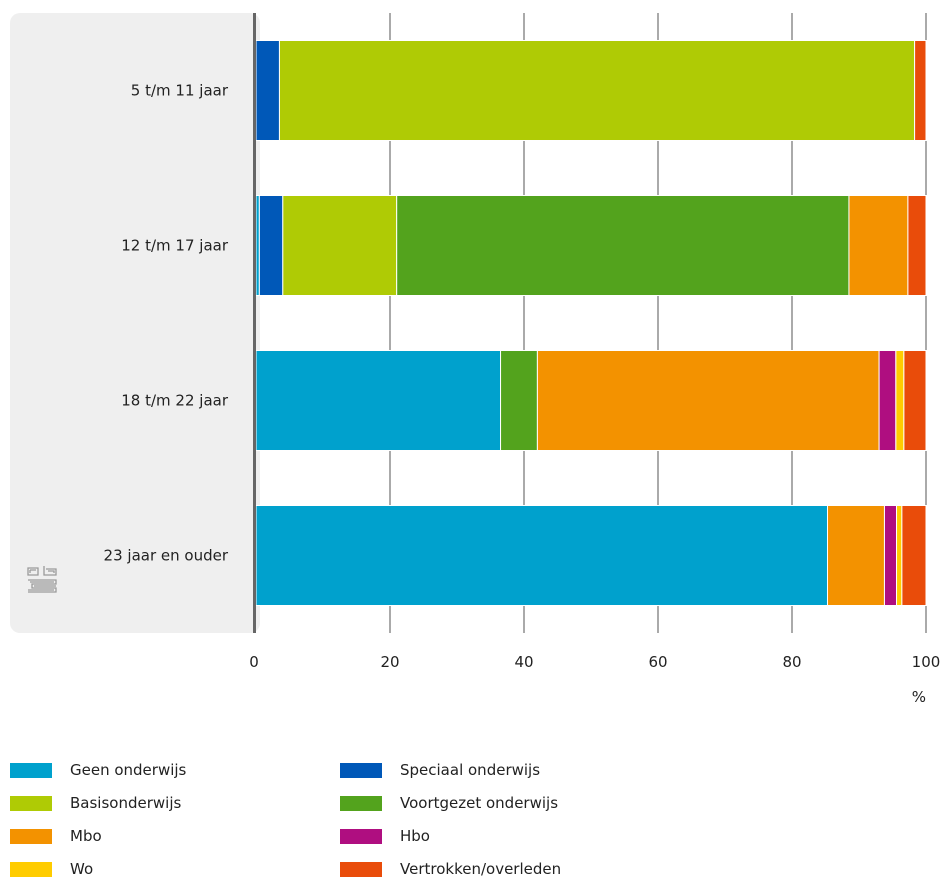  I want to click on cbs-logo-icon, so click(42, 579).